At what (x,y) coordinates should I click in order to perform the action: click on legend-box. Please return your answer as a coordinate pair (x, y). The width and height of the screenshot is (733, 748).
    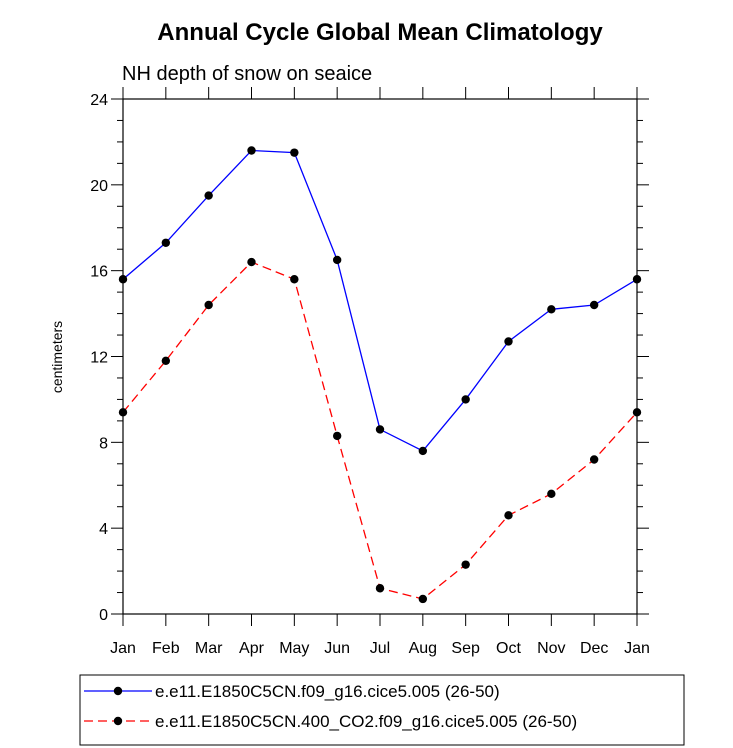
    Looking at the image, I should click on (382, 710).